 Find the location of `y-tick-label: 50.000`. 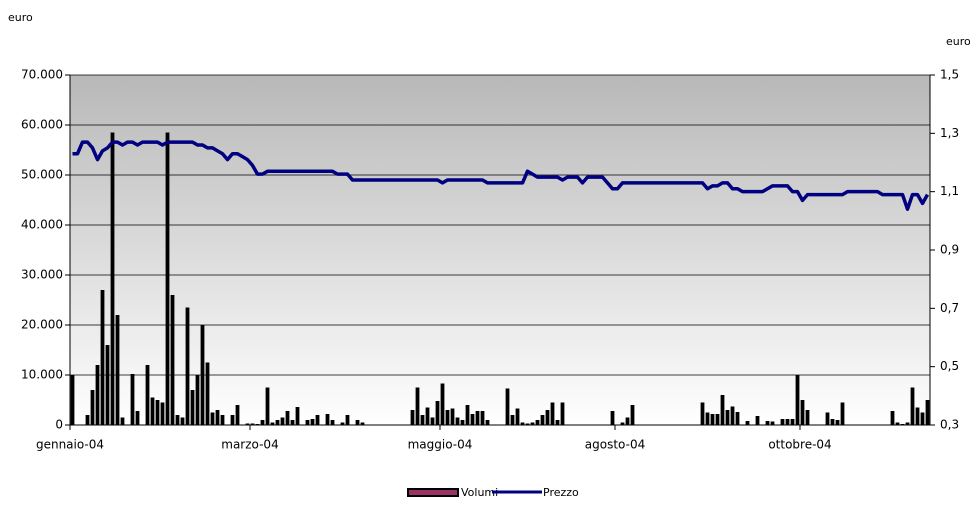

y-tick-label: 50.000 is located at coordinates (42, 175).